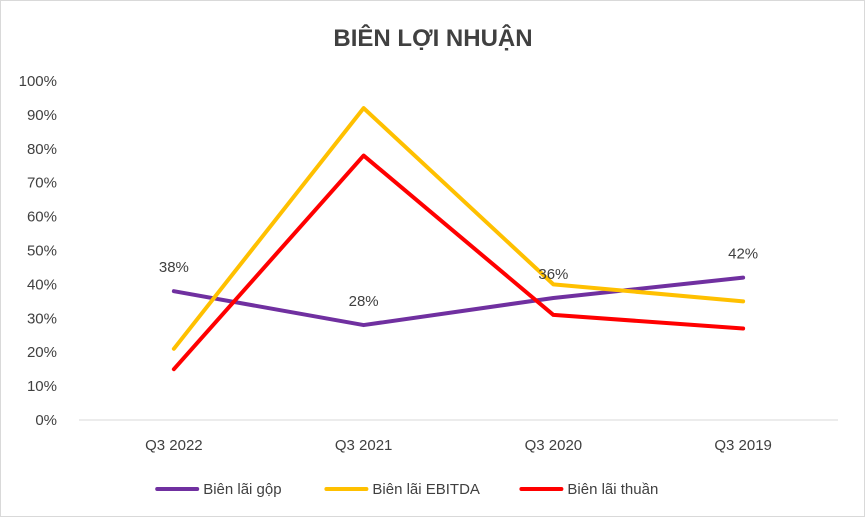 This screenshot has width=865, height=517. I want to click on y-tick-label: 10%, so click(42, 386).